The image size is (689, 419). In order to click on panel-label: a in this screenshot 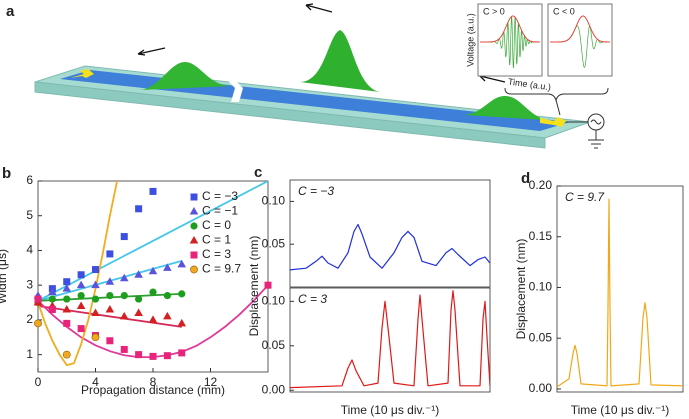, I will do `click(10, 11)`.